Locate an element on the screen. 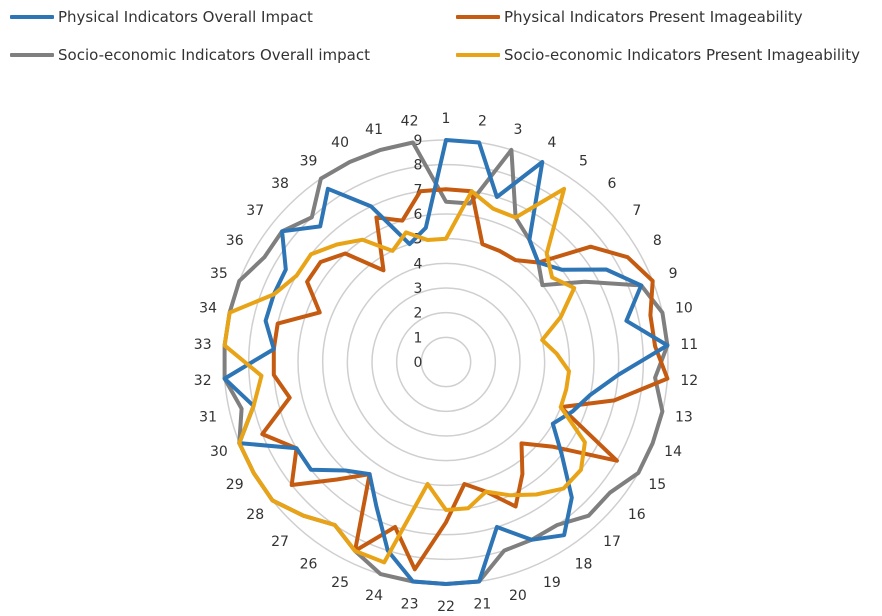  tick-label-7: 7 is located at coordinates (418, 190).